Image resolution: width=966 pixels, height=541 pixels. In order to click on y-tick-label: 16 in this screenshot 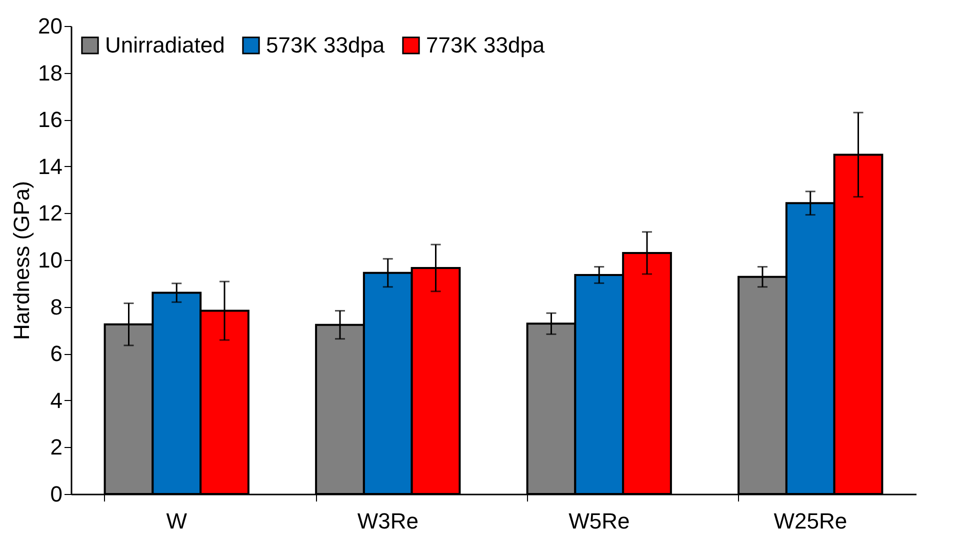, I will do `click(50, 119)`.